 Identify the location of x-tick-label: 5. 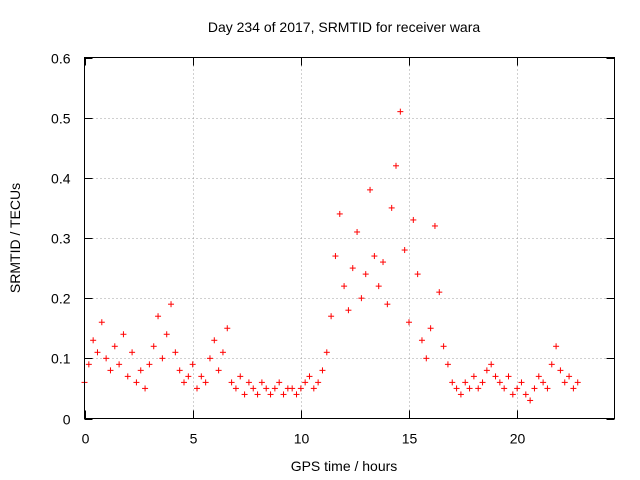
(194, 439).